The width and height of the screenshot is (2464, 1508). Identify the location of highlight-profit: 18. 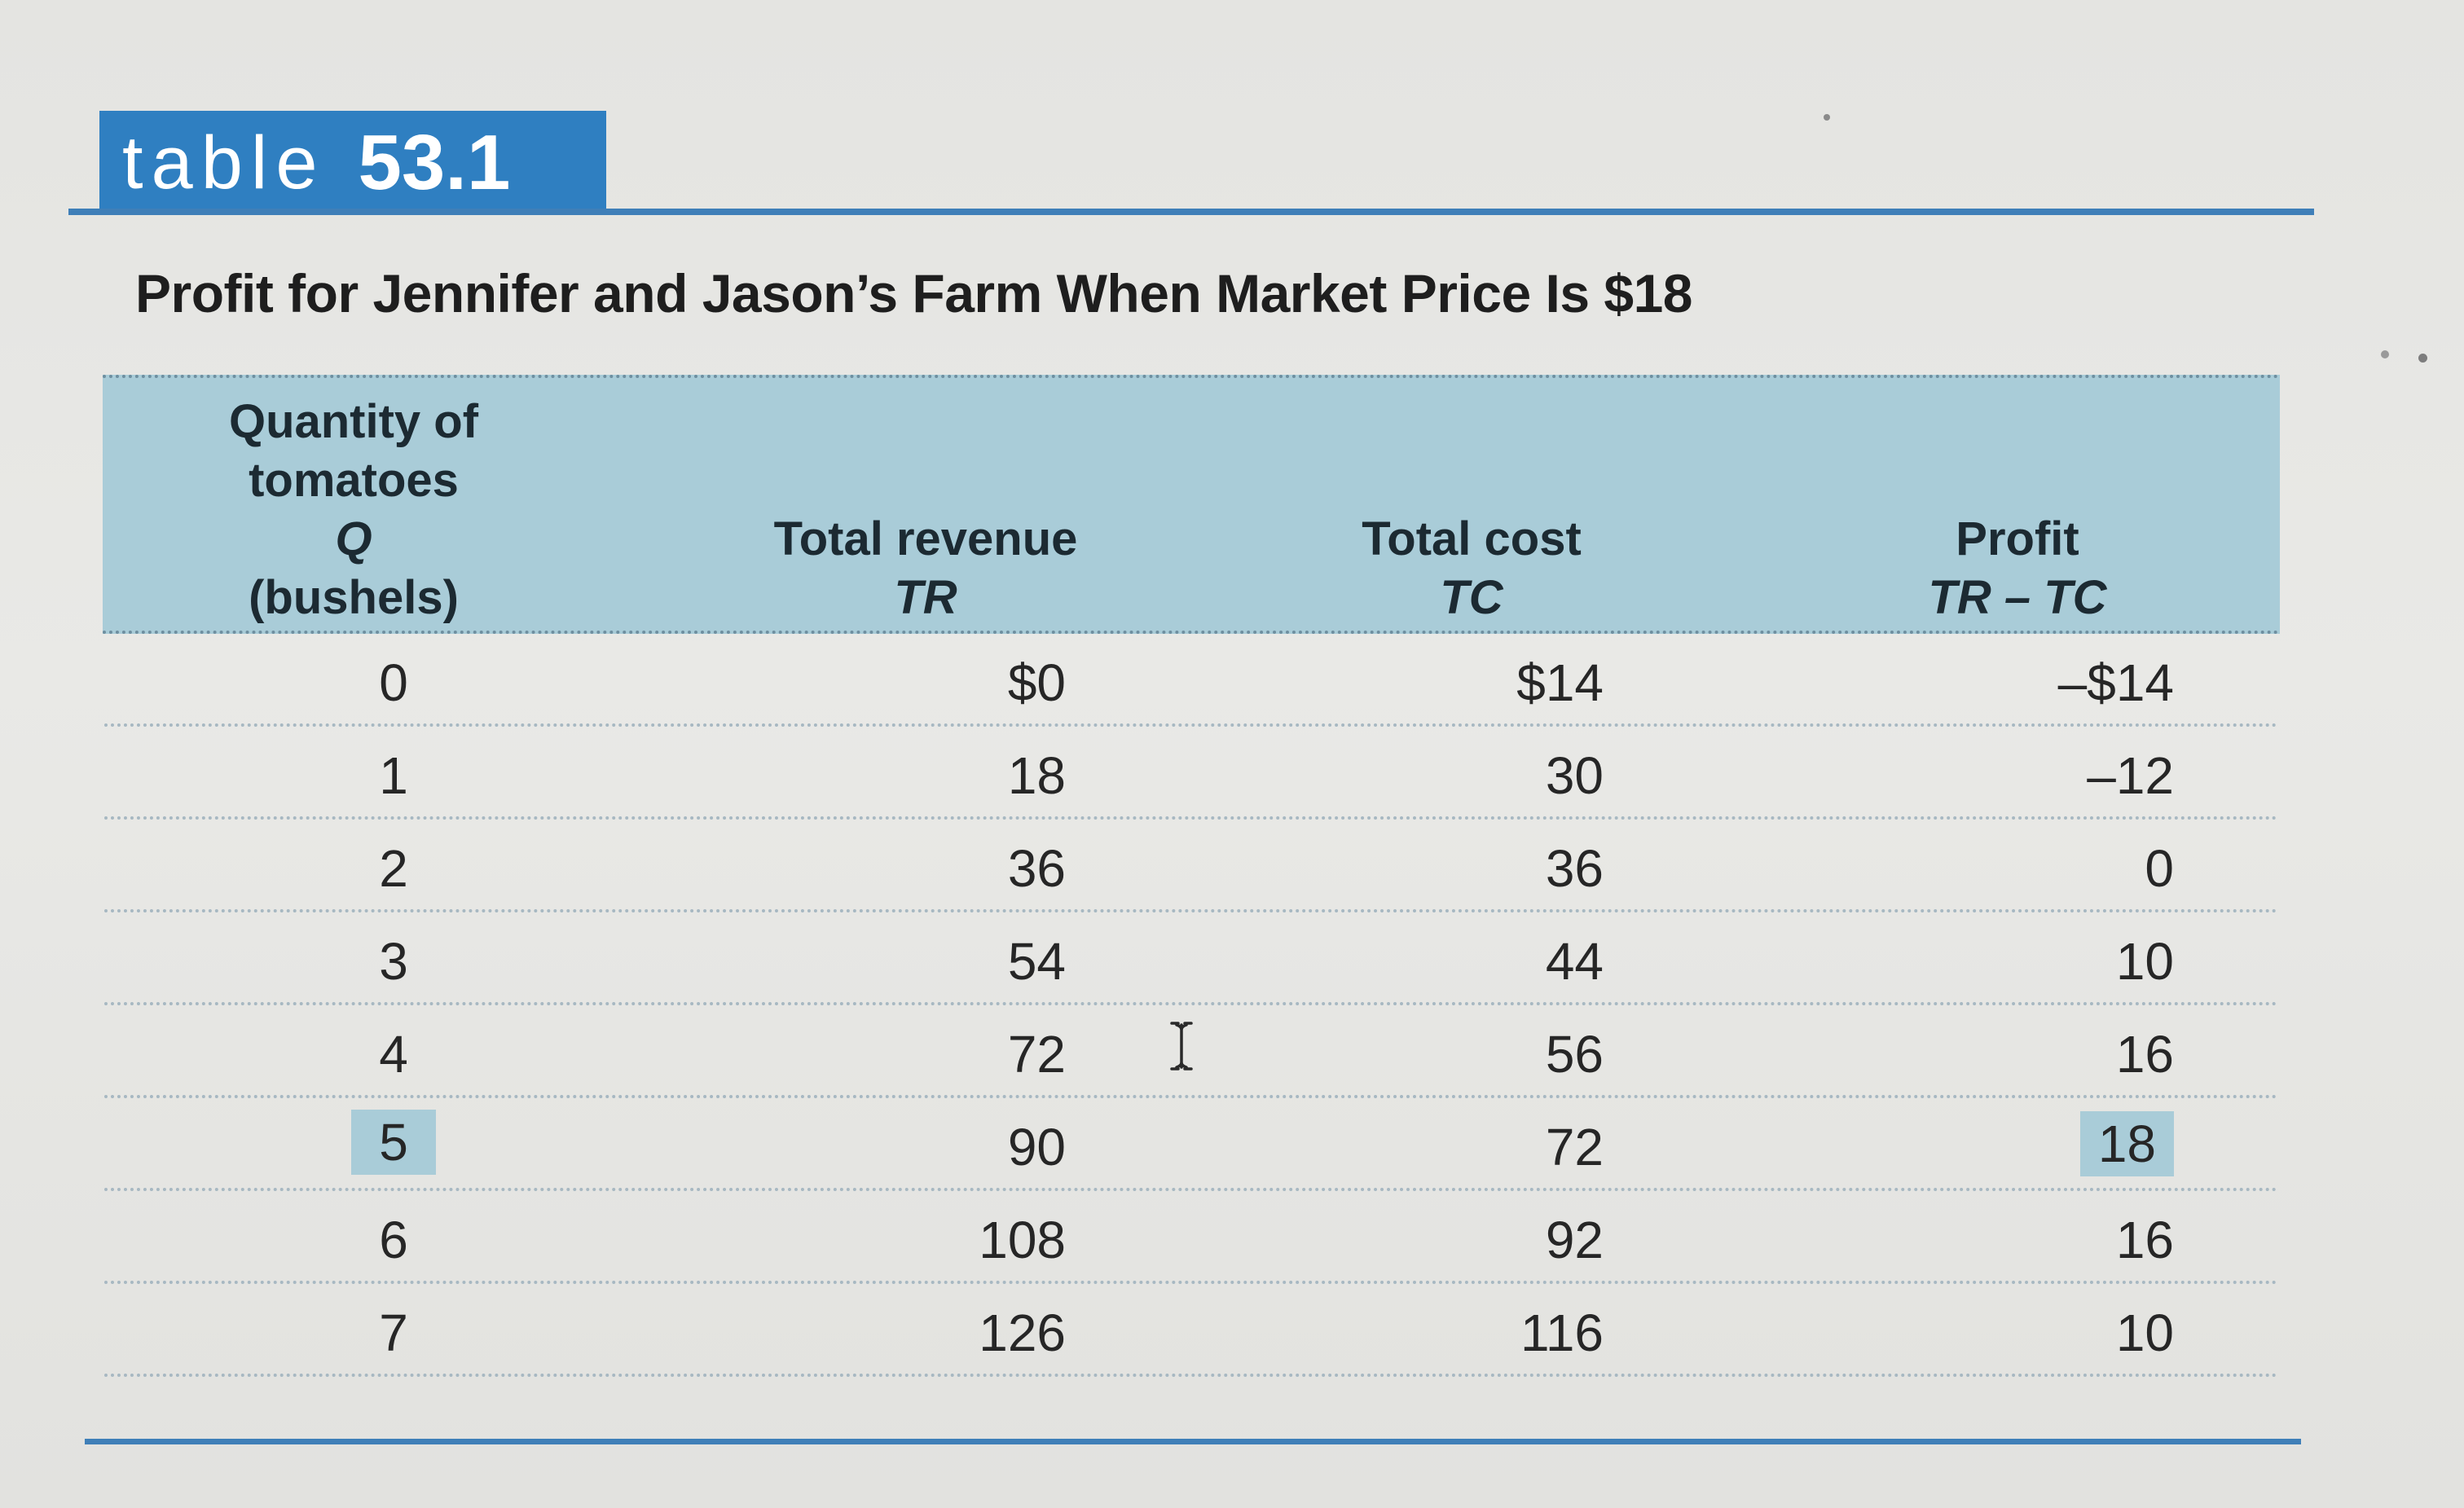
(2126, 1143).